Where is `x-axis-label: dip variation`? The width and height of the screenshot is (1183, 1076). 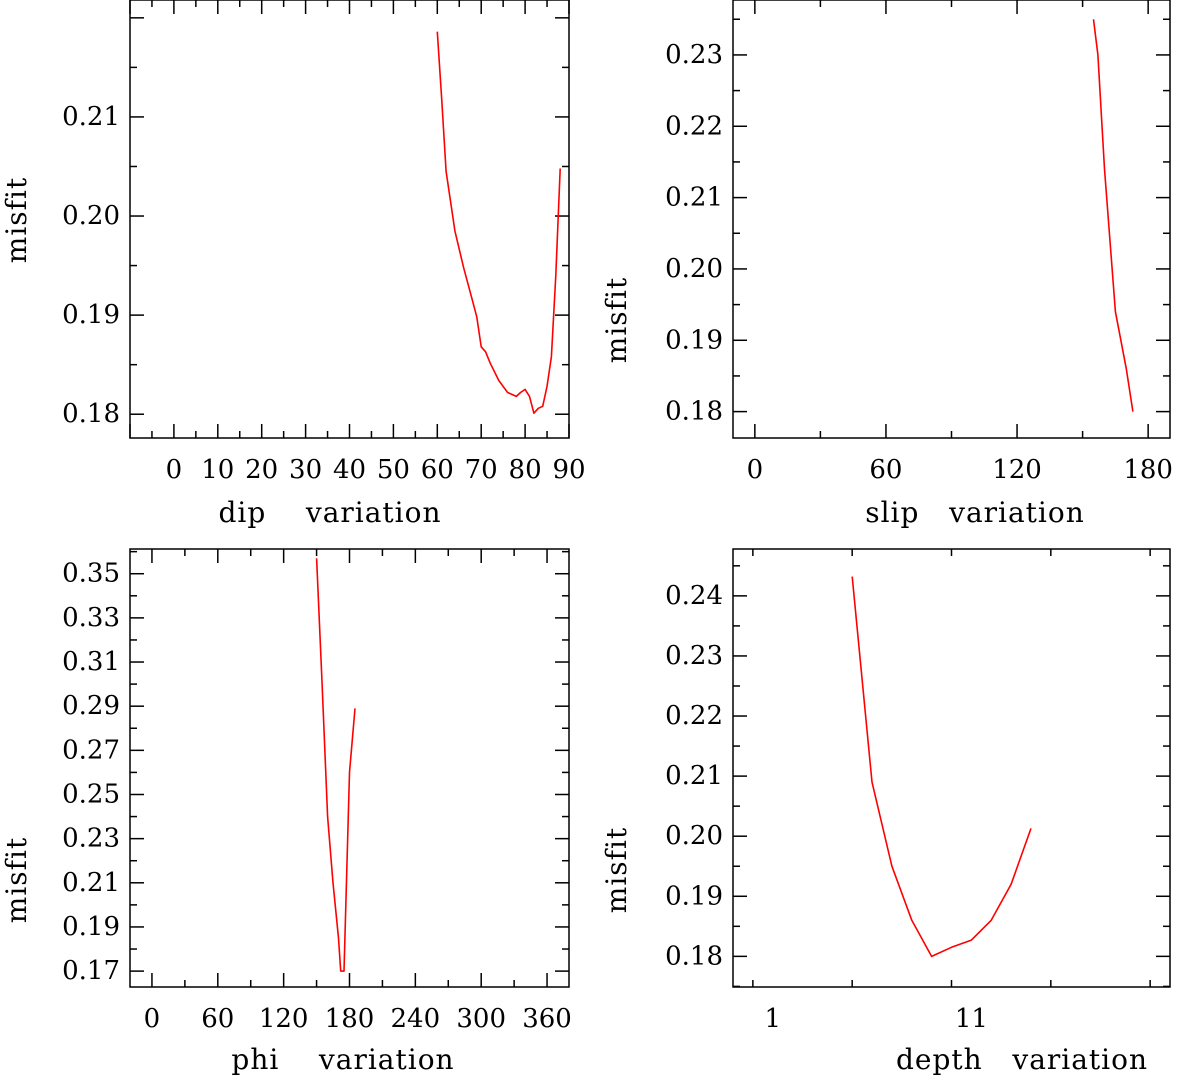 x-axis-label: dip variation is located at coordinates (329, 512).